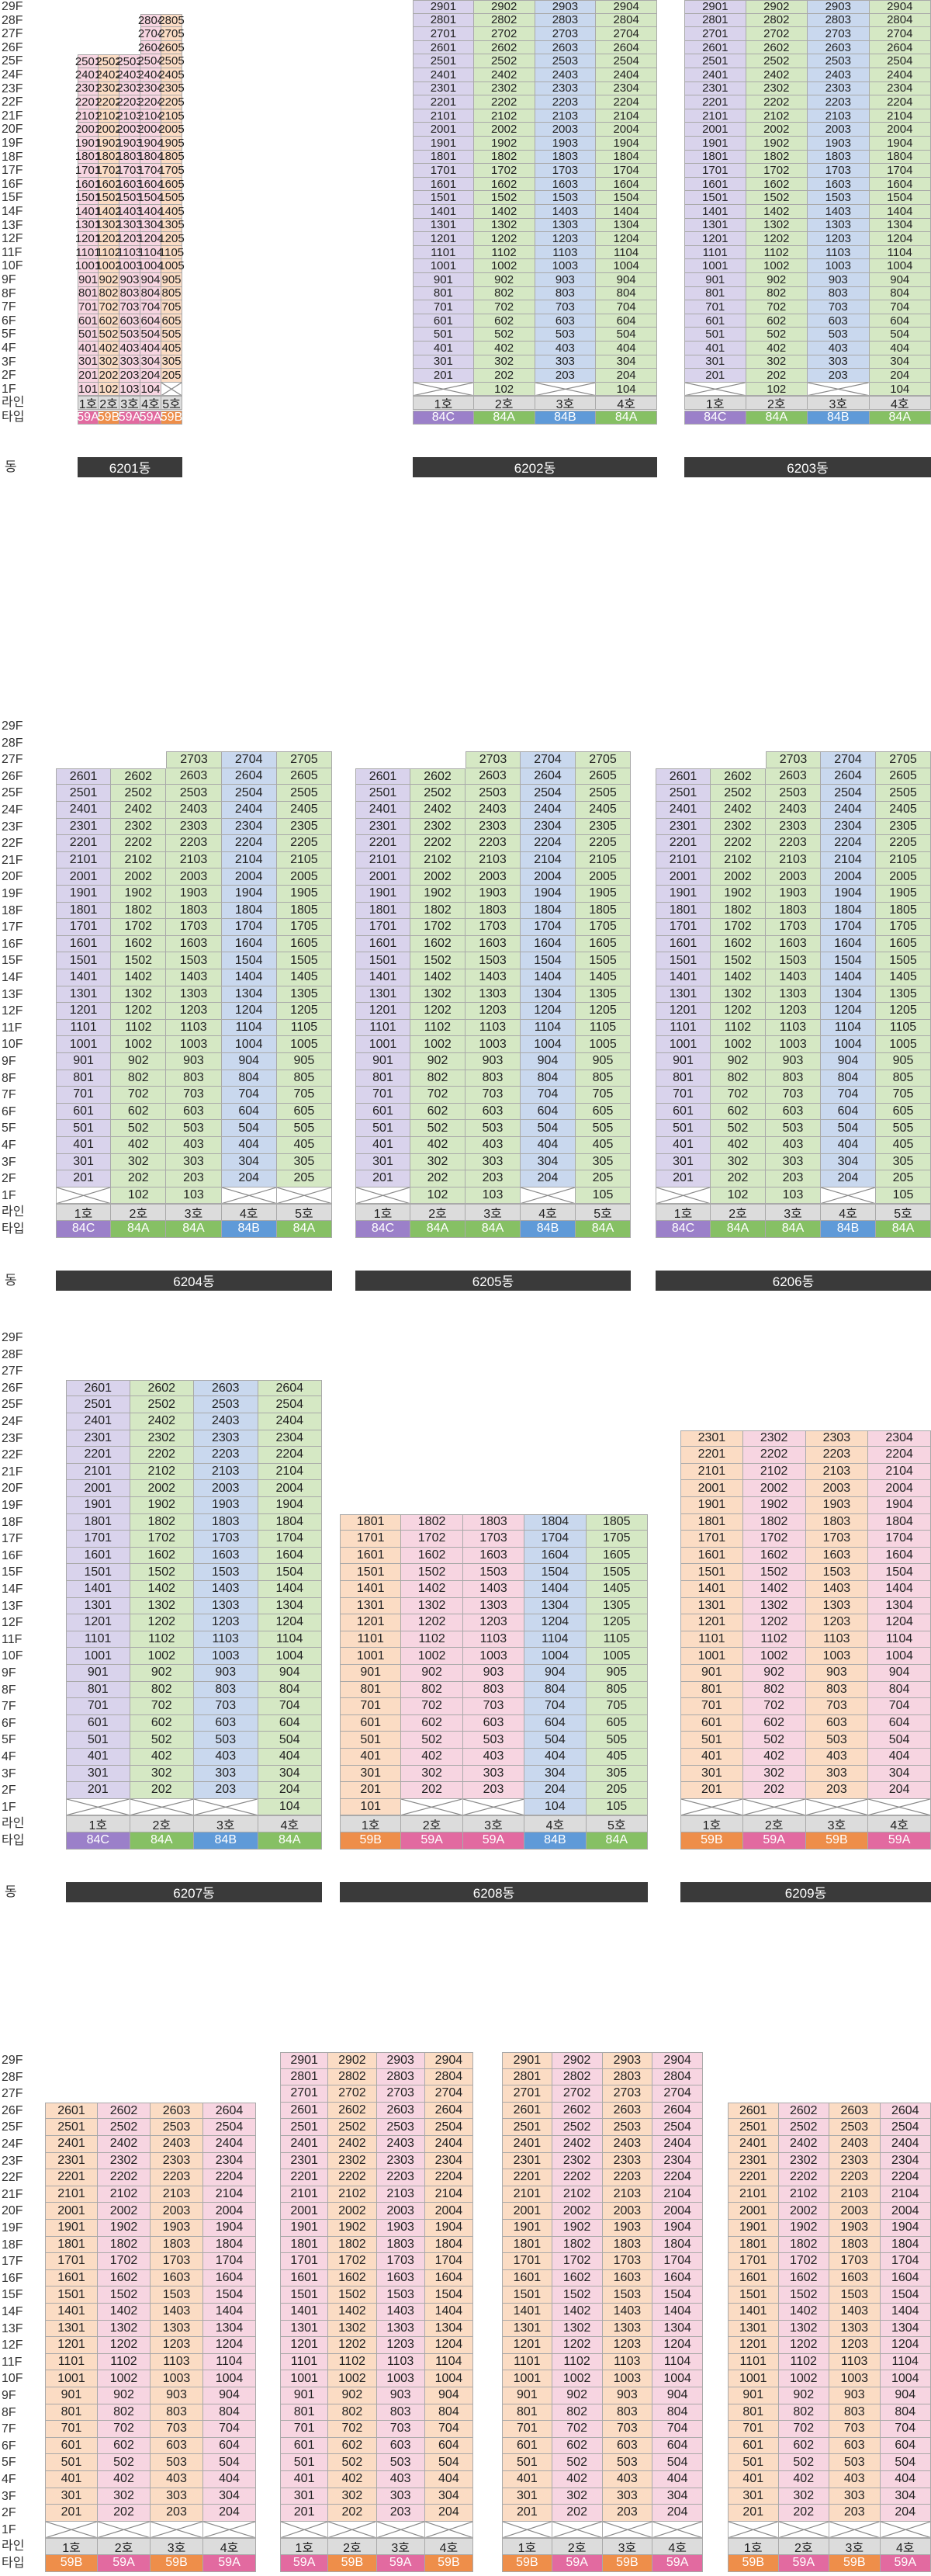 This screenshot has width=931, height=2576. I want to click on unit-cell: 702, so click(162, 1706).